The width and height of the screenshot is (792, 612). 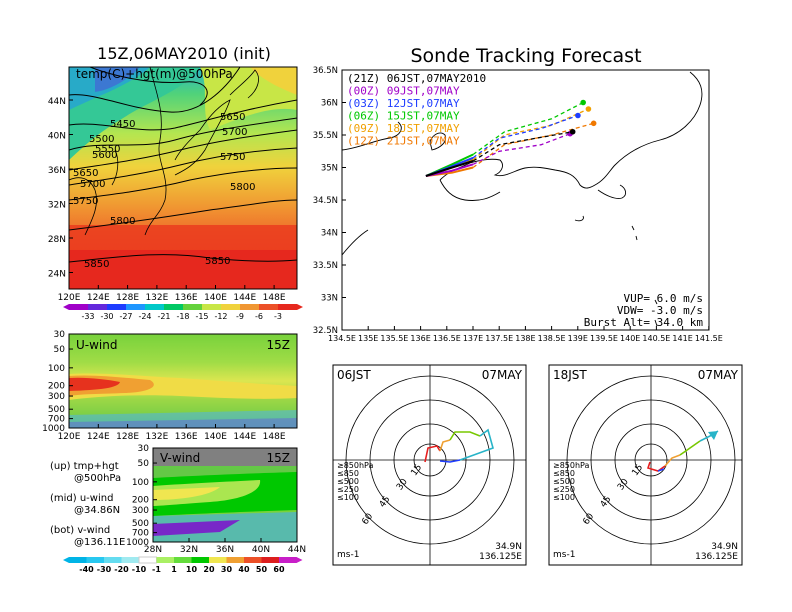 What do you see at coordinates (57, 275) in the screenshot?
I see `lat-tick-label: 24N` at bounding box center [57, 275].